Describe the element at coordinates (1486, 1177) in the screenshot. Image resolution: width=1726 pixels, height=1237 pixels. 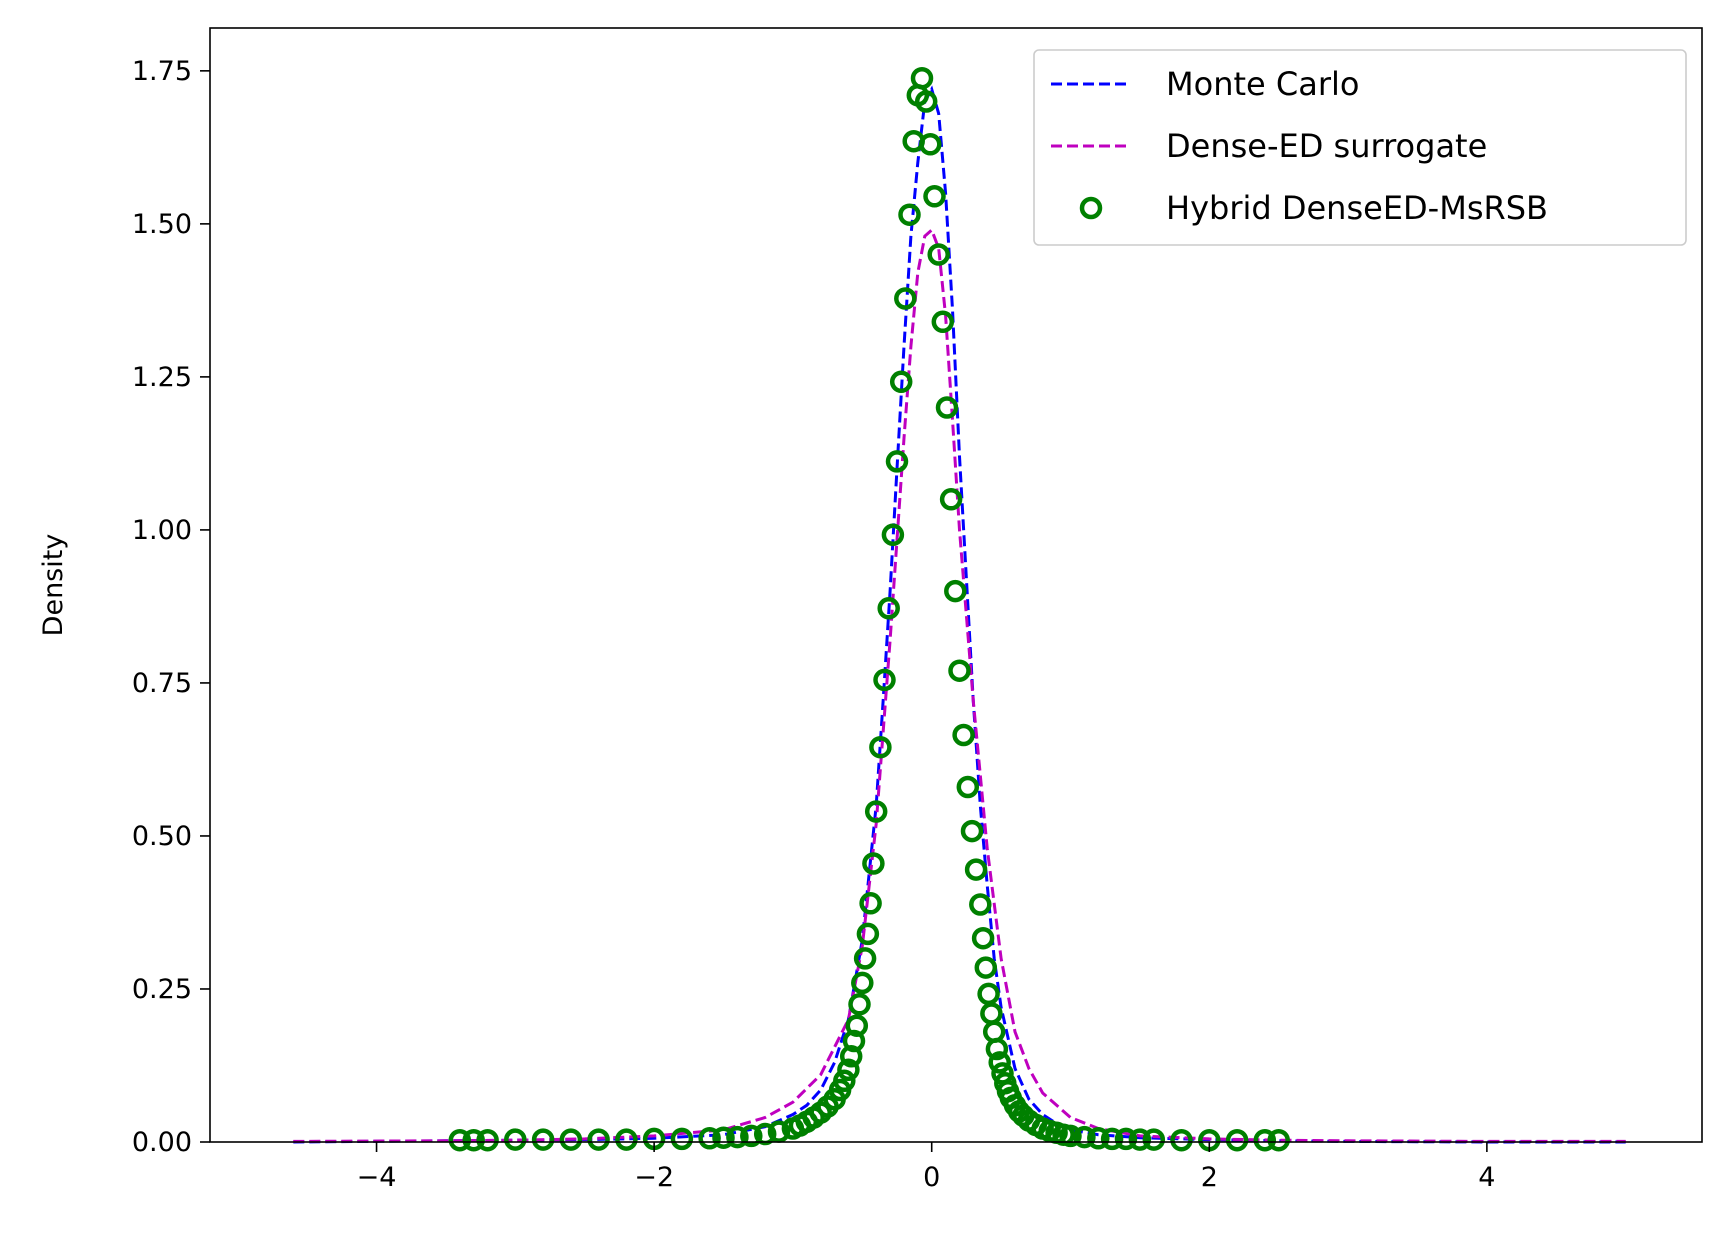
I see `x-tick-label: 4` at that location.